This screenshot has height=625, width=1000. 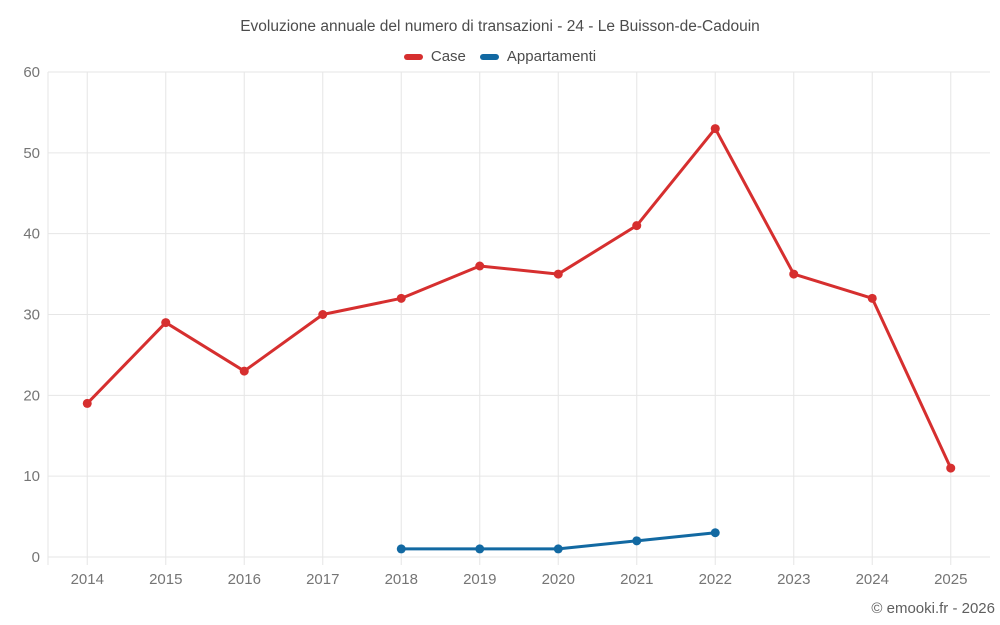 I want to click on x-axis-label: 2022, so click(x=715, y=579).